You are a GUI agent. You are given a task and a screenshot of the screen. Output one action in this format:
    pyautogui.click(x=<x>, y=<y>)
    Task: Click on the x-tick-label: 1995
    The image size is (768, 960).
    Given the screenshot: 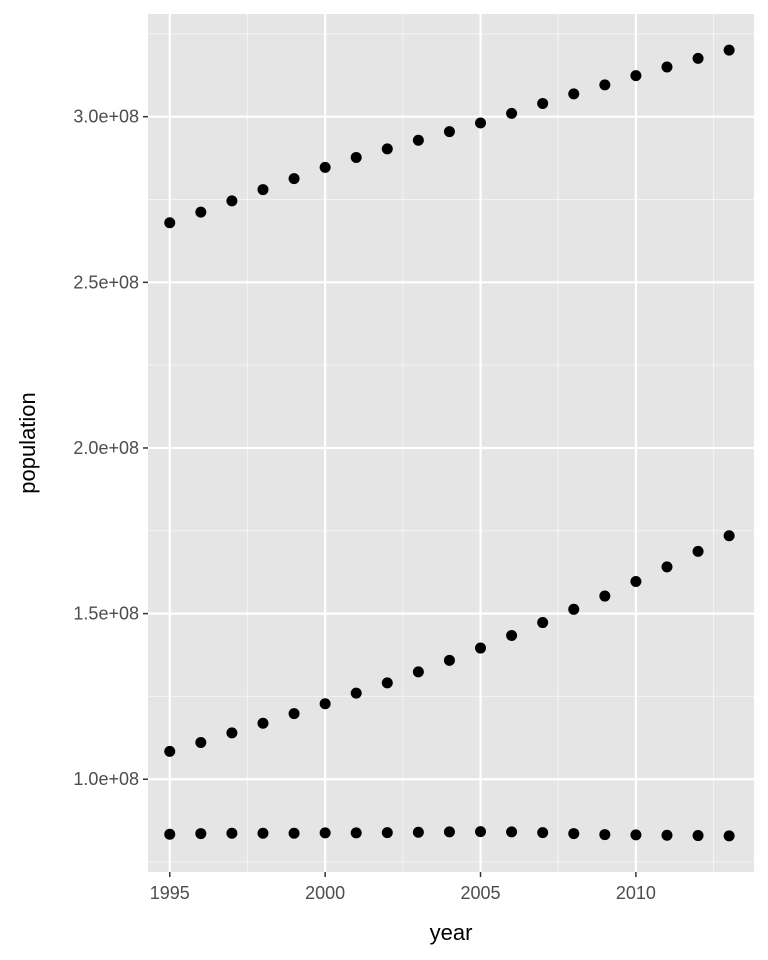 What is the action you would take?
    pyautogui.click(x=170, y=893)
    